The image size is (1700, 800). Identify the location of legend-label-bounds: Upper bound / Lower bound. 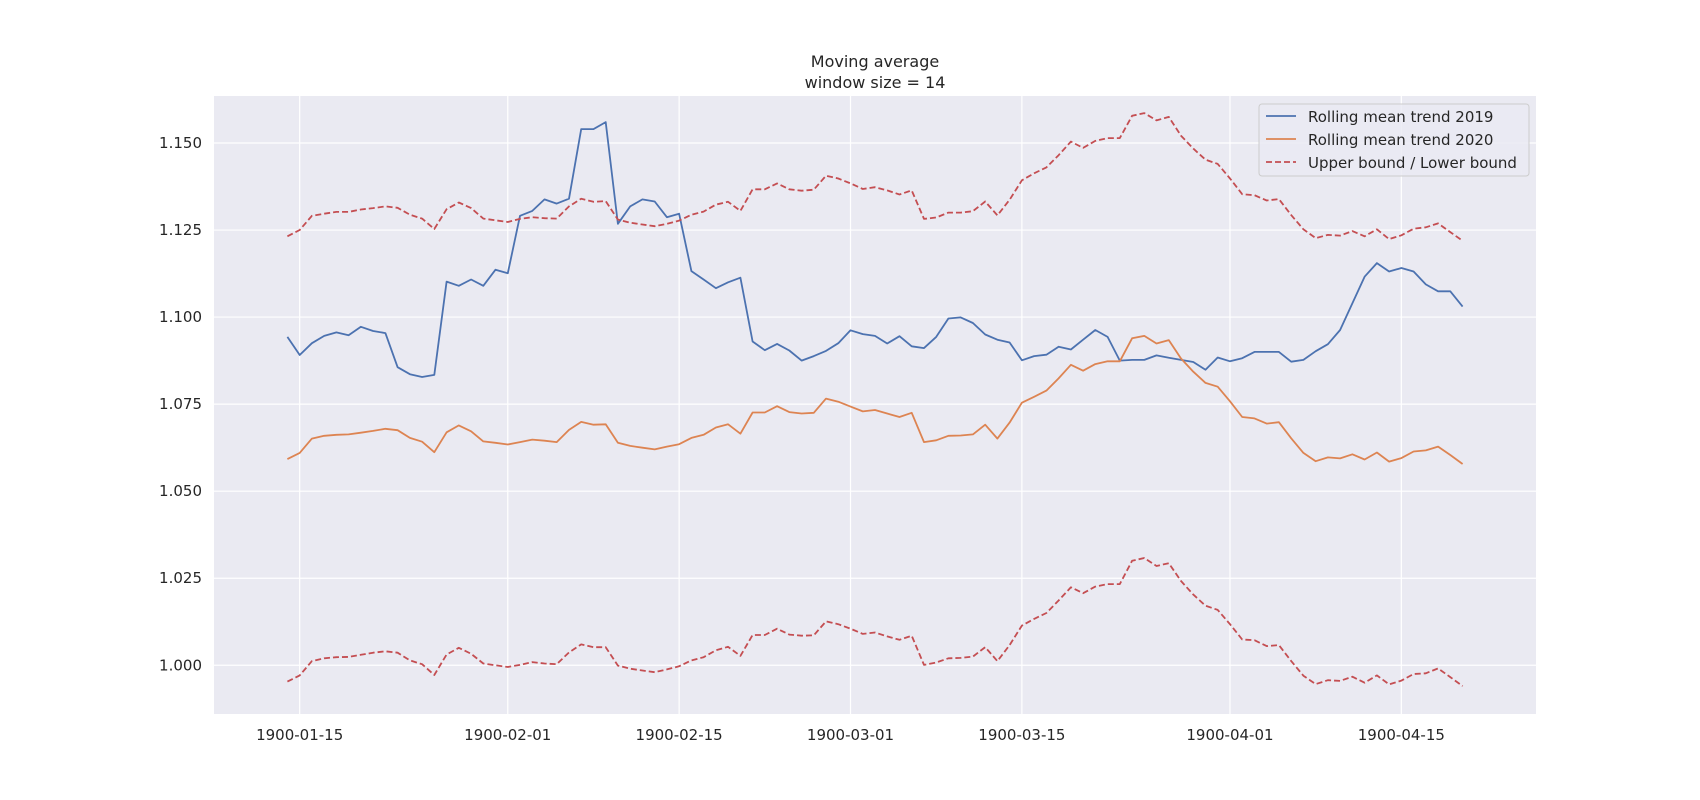
(1412, 163).